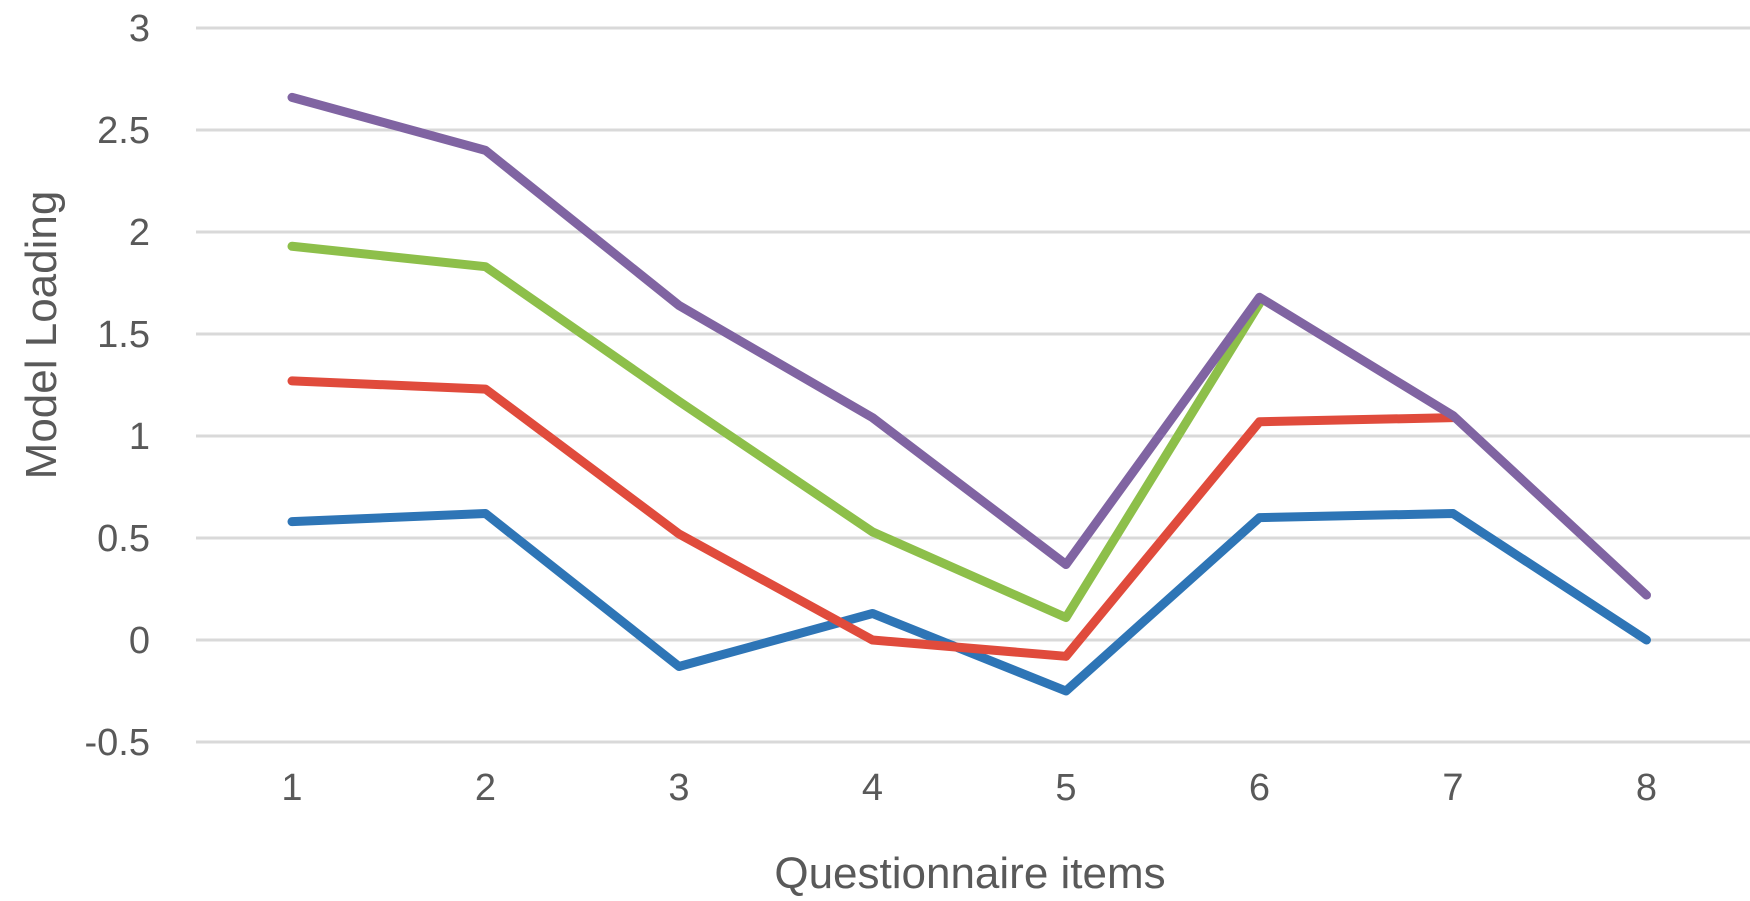 This screenshot has height=901, width=1750. Describe the element at coordinates (41, 335) in the screenshot. I see `y-axis-title: Model Loading` at that location.